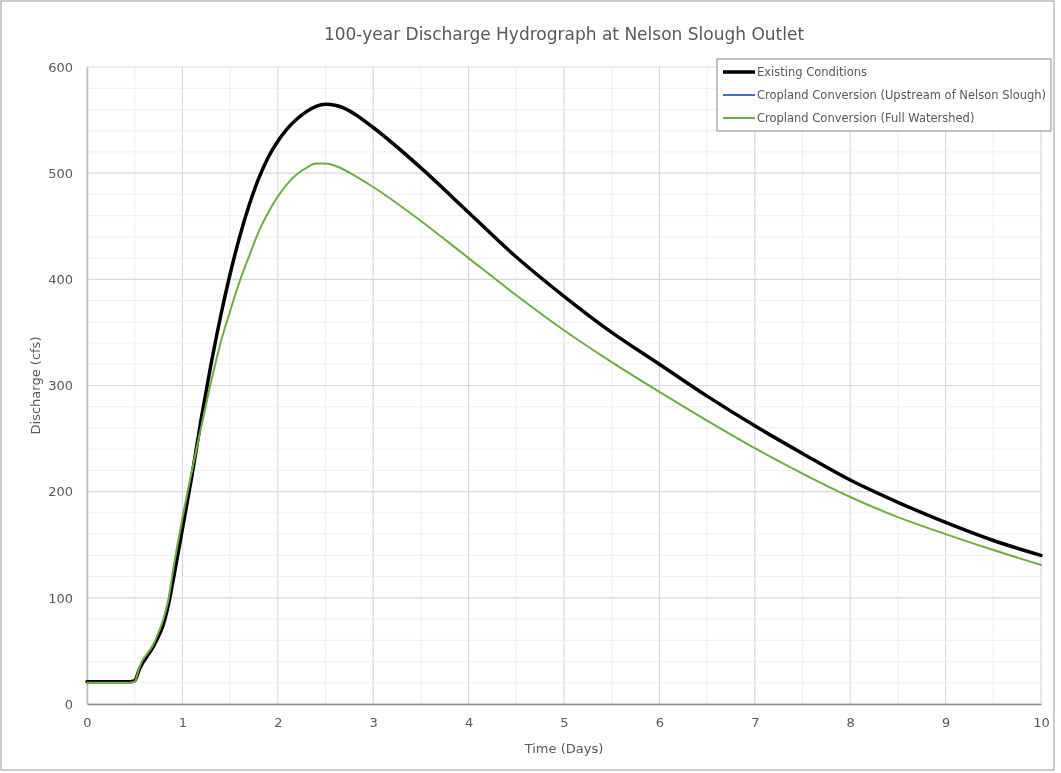  What do you see at coordinates (564, 723) in the screenshot?
I see `x-tick-label: 5` at bounding box center [564, 723].